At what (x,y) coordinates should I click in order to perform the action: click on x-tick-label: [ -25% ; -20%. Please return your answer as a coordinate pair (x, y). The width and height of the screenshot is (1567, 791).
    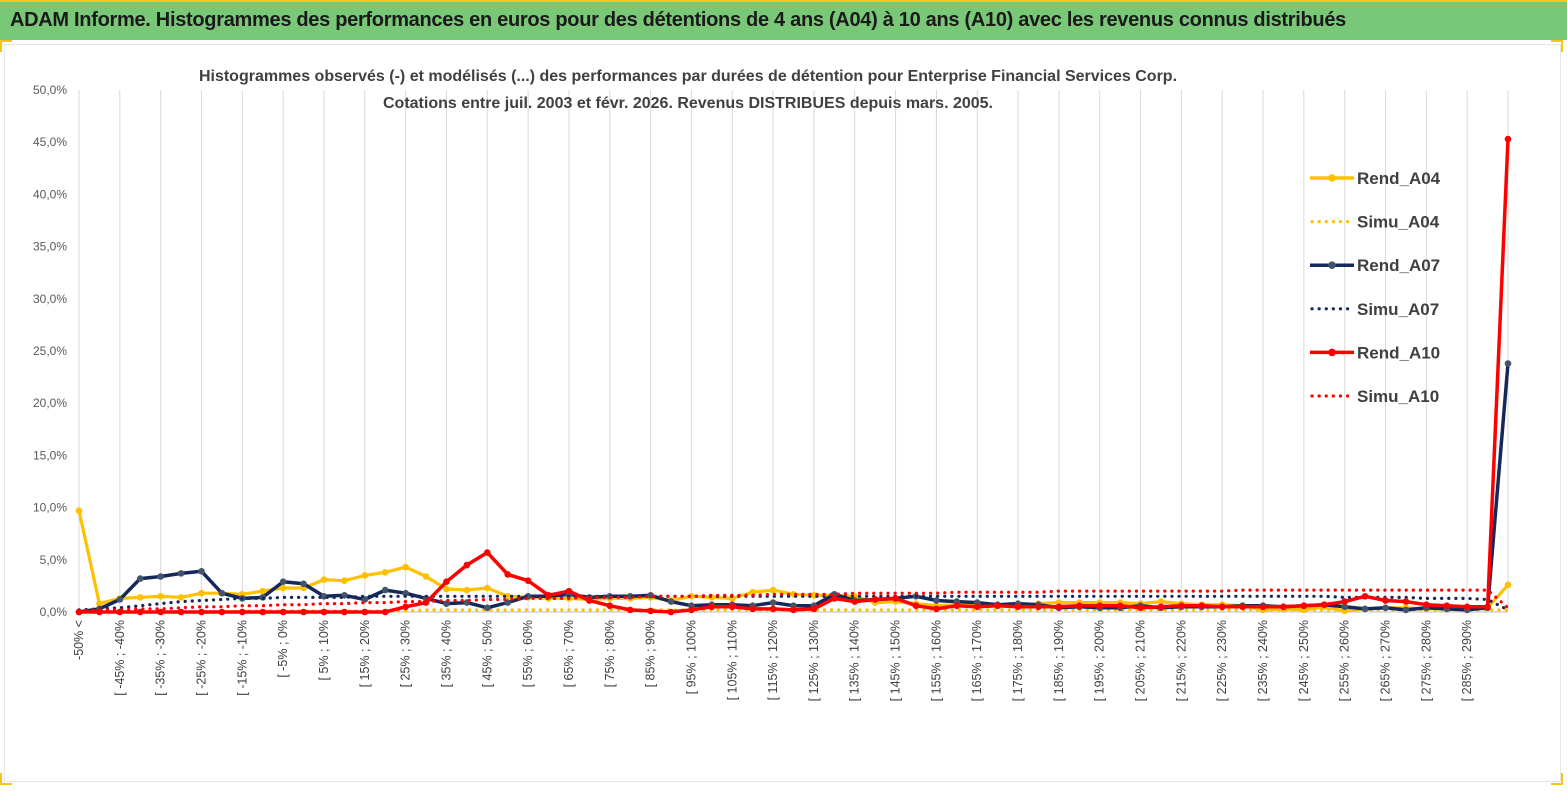
    Looking at the image, I should click on (201, 658).